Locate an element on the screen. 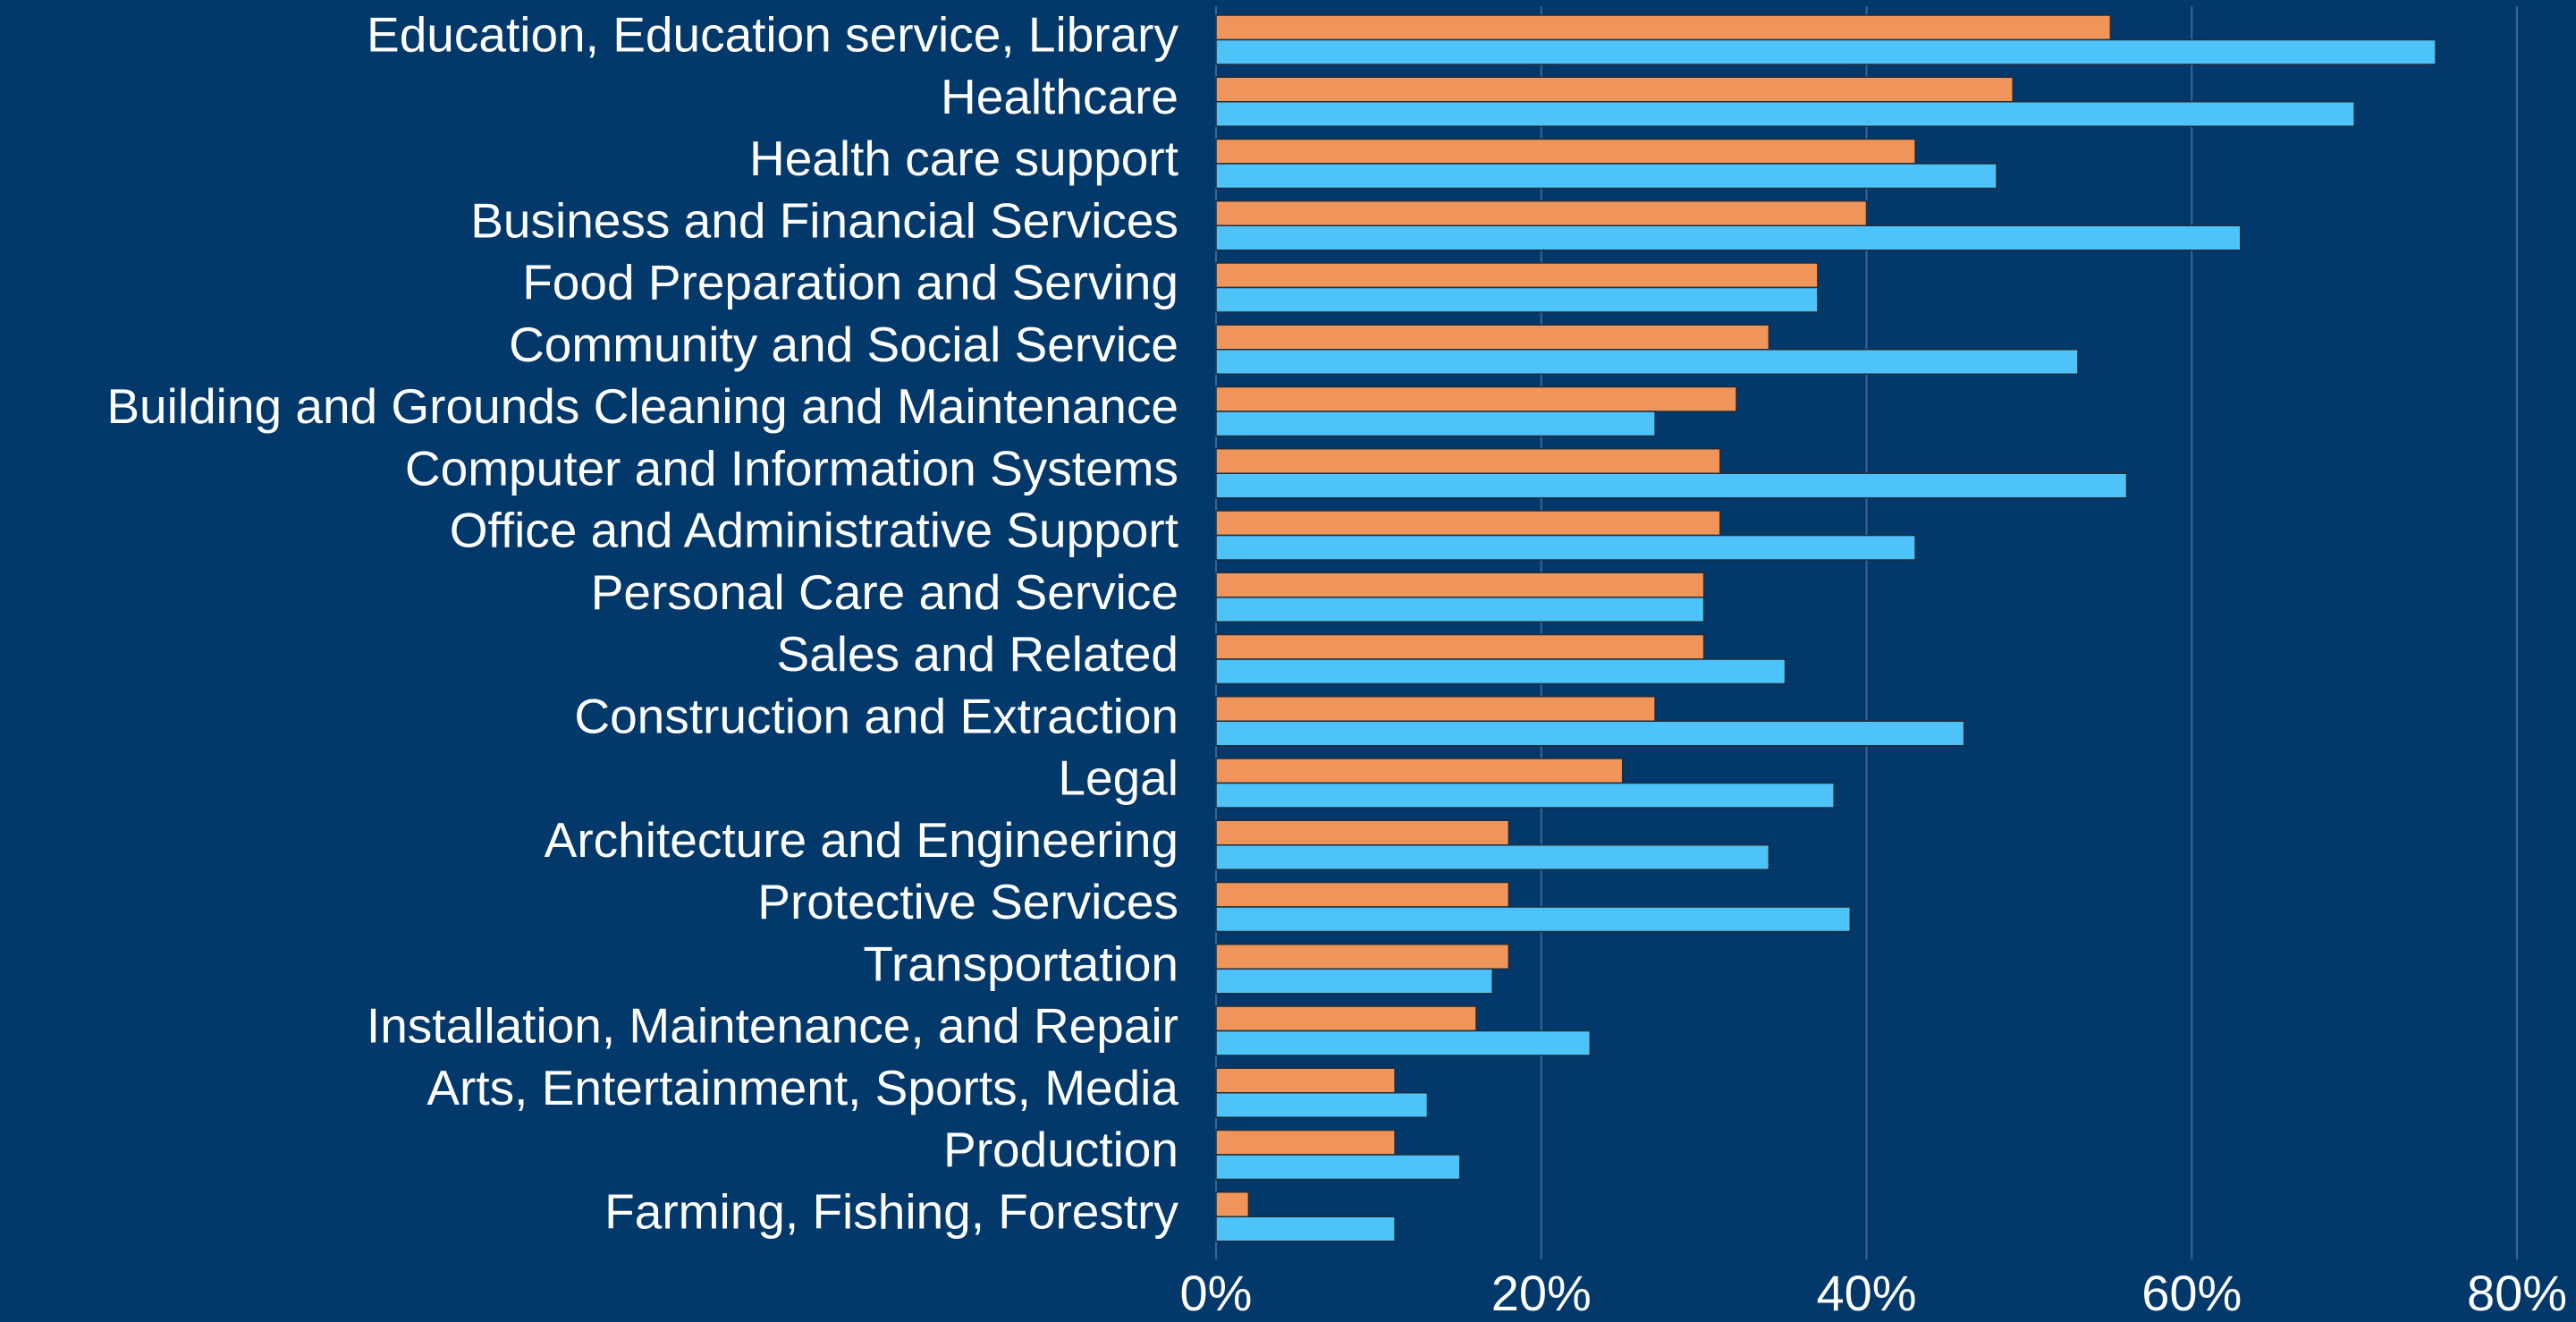 The image size is (2576, 1322). x-tick-label: 20% is located at coordinates (1541, 1293).